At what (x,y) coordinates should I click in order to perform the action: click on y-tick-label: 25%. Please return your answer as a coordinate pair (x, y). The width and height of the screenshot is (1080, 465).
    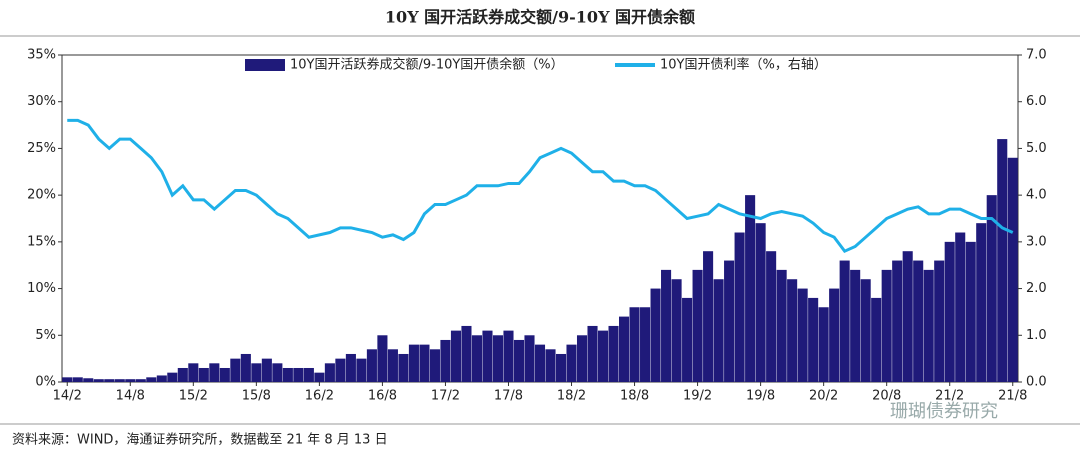
    Looking at the image, I should click on (41, 148).